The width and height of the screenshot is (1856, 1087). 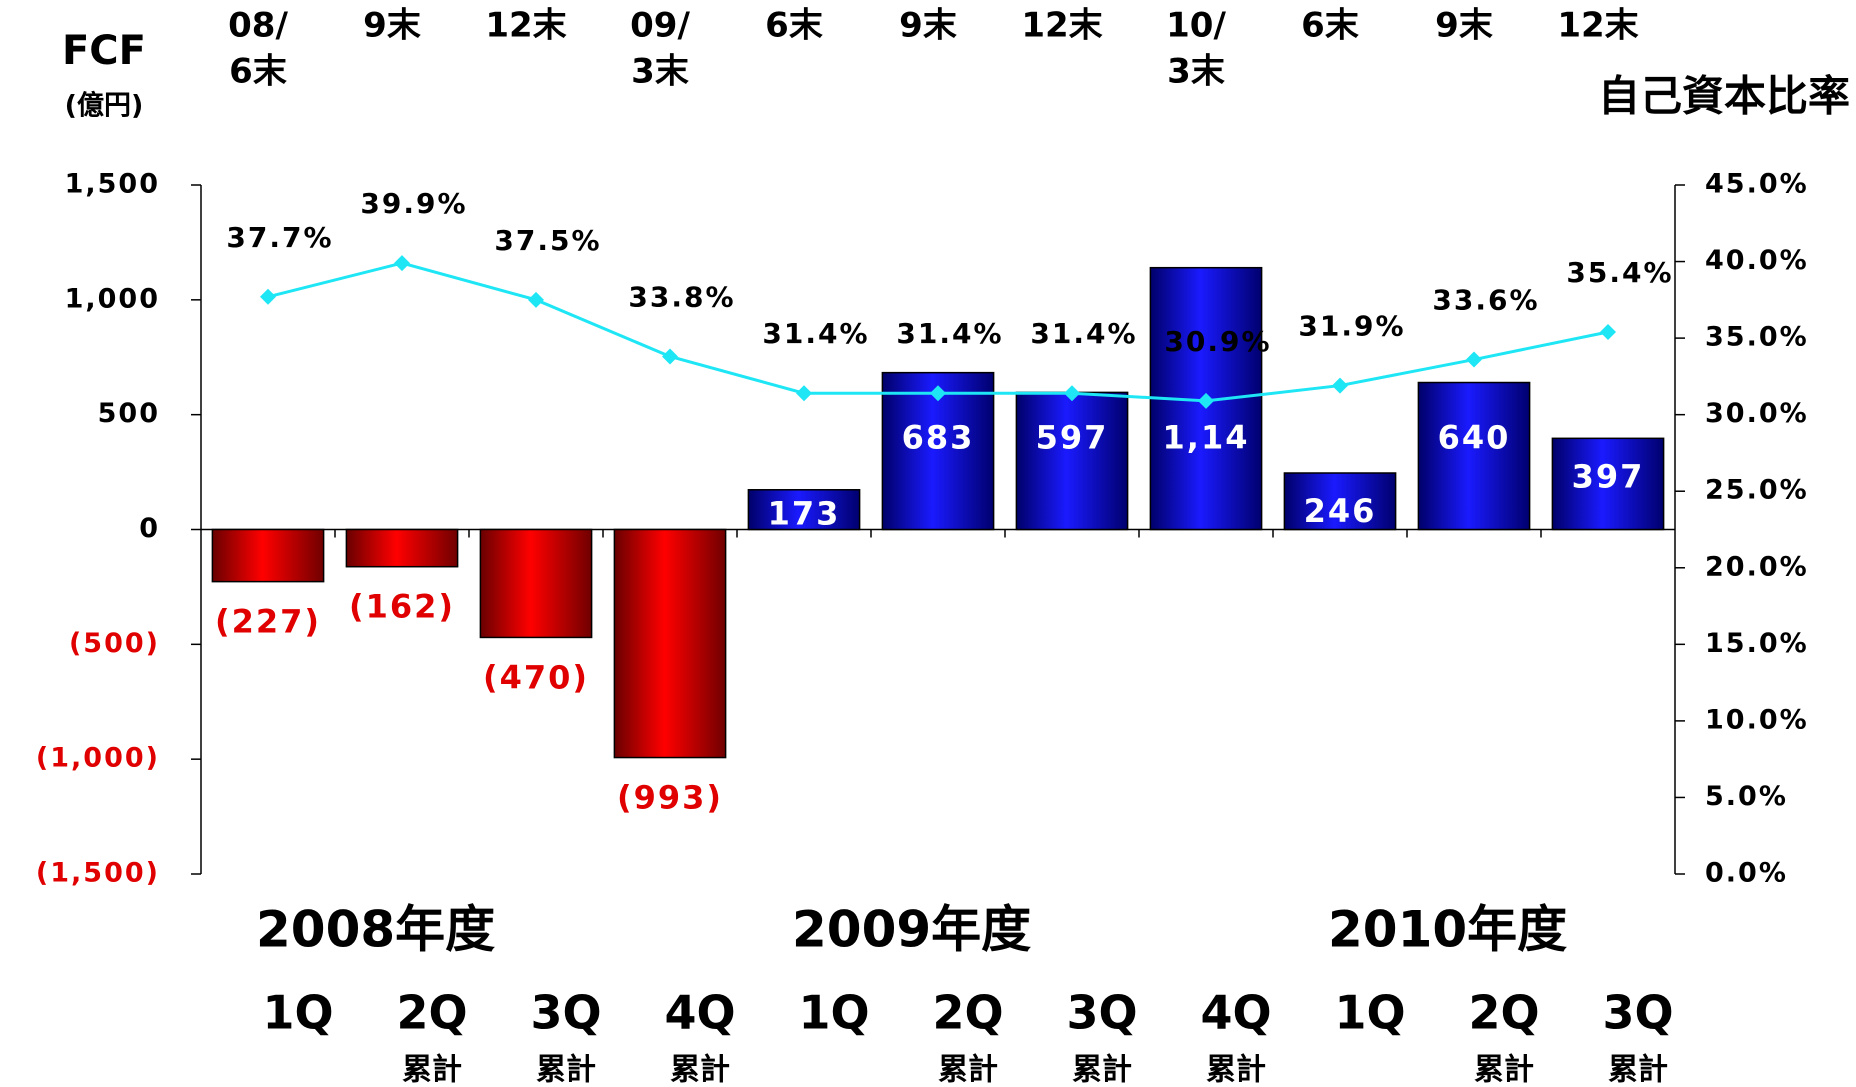 I want to click on y-tick-label: (1,000), so click(x=98, y=758).